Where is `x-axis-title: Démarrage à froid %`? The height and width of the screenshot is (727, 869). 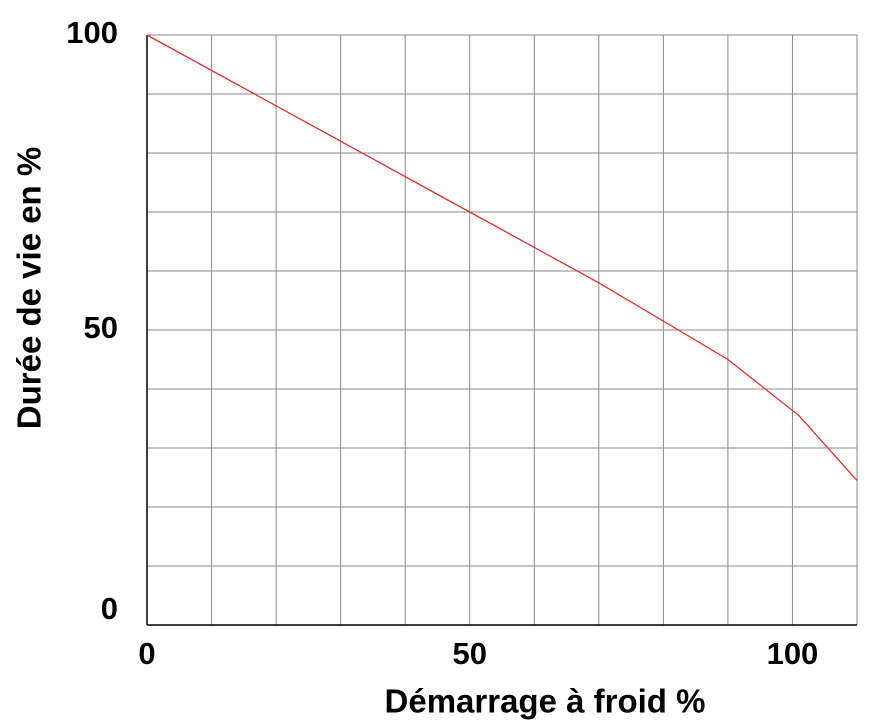
x-axis-title: Démarrage à froid % is located at coordinates (545, 701).